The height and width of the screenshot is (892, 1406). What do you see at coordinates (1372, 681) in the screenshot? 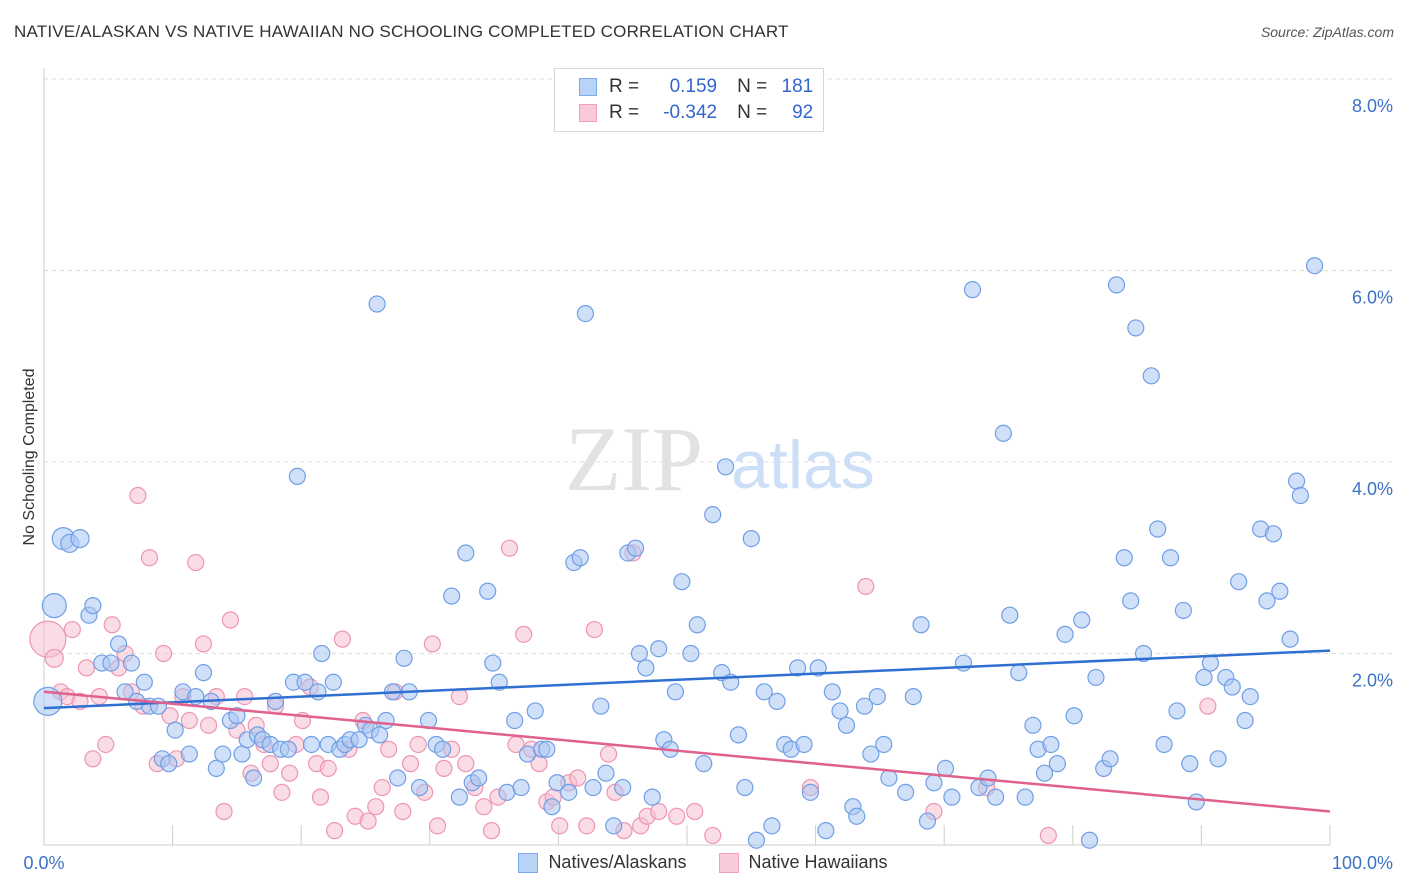
I see `y-tick-label: 2.0%` at bounding box center [1372, 681].